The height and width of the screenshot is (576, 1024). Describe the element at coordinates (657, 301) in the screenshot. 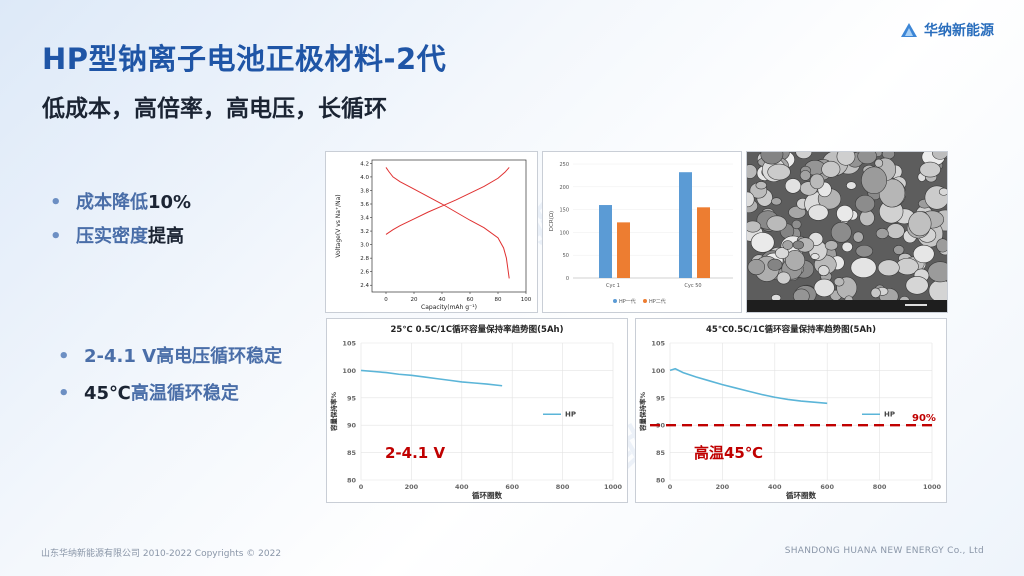

I see `legend-label: HP二代` at that location.